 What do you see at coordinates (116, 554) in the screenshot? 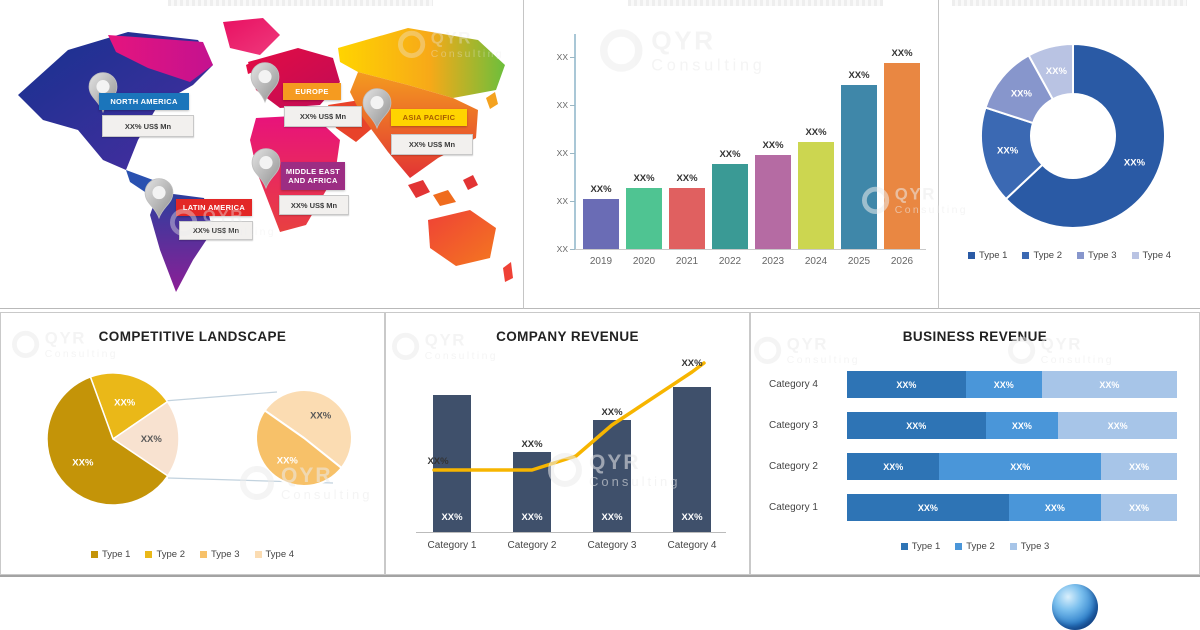
I see `competitive-legend-label: Type 1` at bounding box center [116, 554].